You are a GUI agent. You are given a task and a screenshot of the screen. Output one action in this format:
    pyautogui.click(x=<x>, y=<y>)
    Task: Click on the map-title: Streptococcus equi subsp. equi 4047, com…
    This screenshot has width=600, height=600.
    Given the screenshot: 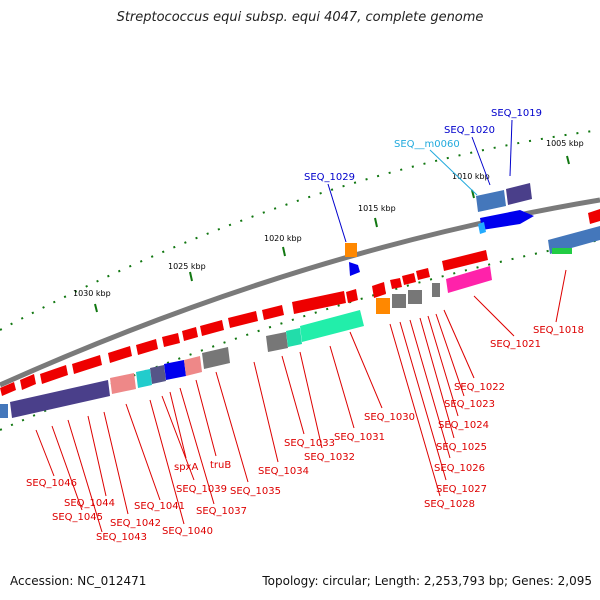 What is the action you would take?
    pyautogui.click(x=300, y=17)
    